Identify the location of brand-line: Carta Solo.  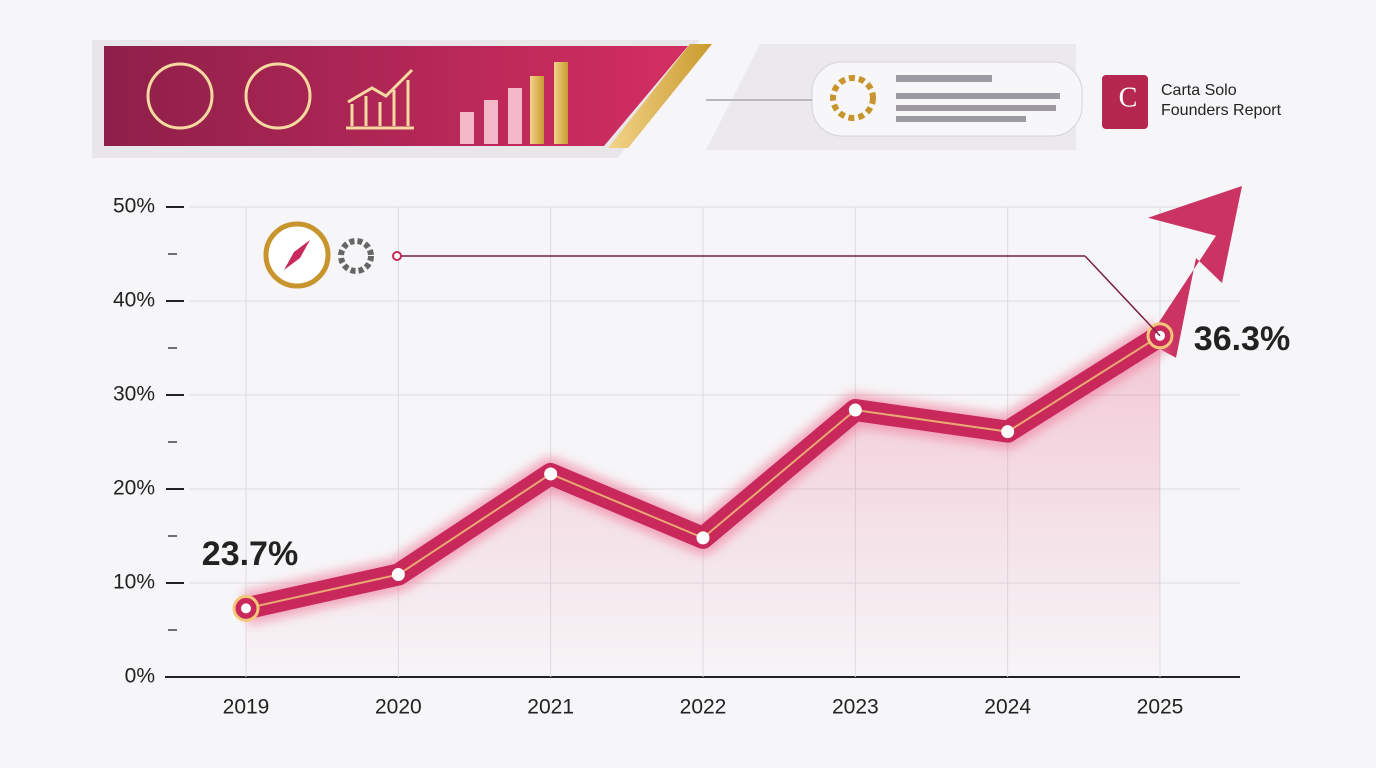
(1199, 90).